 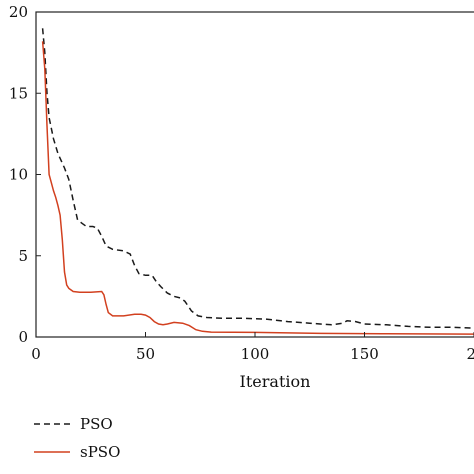 What do you see at coordinates (470, 354) in the screenshot?
I see `x-tick-label: 2` at bounding box center [470, 354].